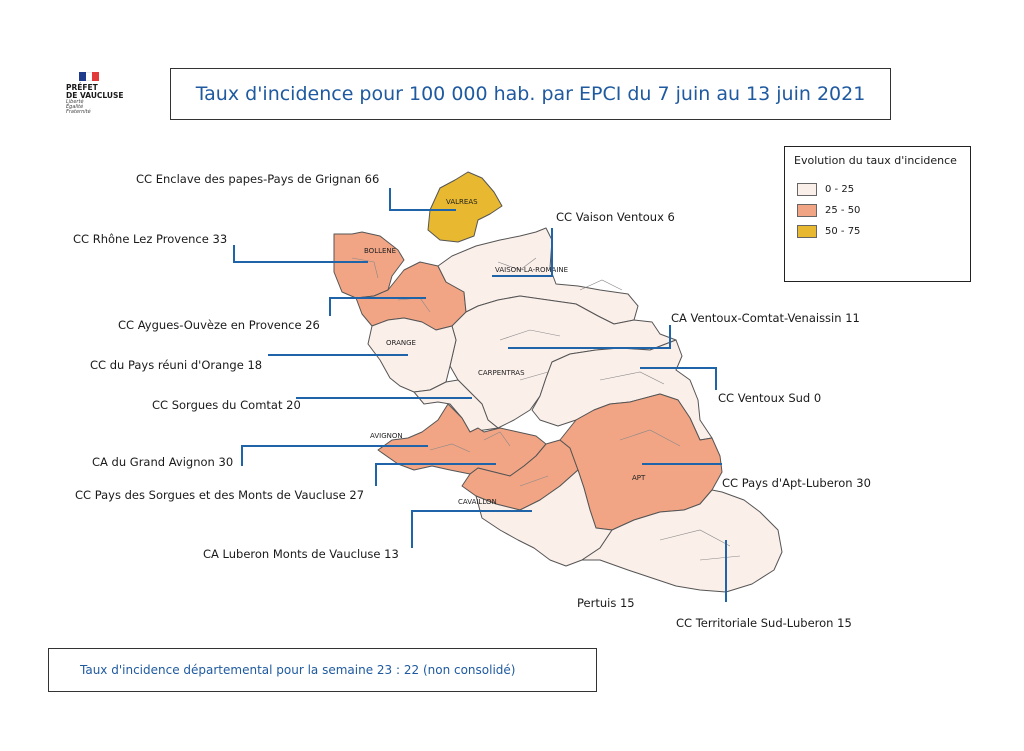  Describe the element at coordinates (257, 179) in the screenshot. I see `label-cc-enclave-des-papes: CC Enclave des papes-Pays de Grignan 66` at that location.